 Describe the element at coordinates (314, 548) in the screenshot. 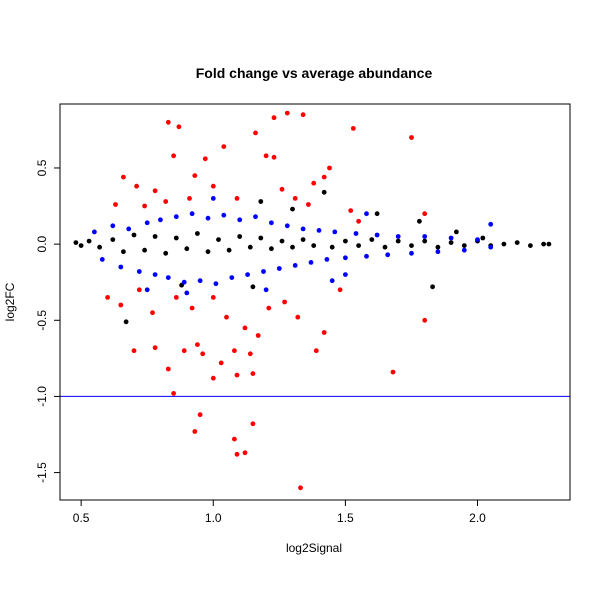

I see `x-axis-label: log2Signal` at that location.